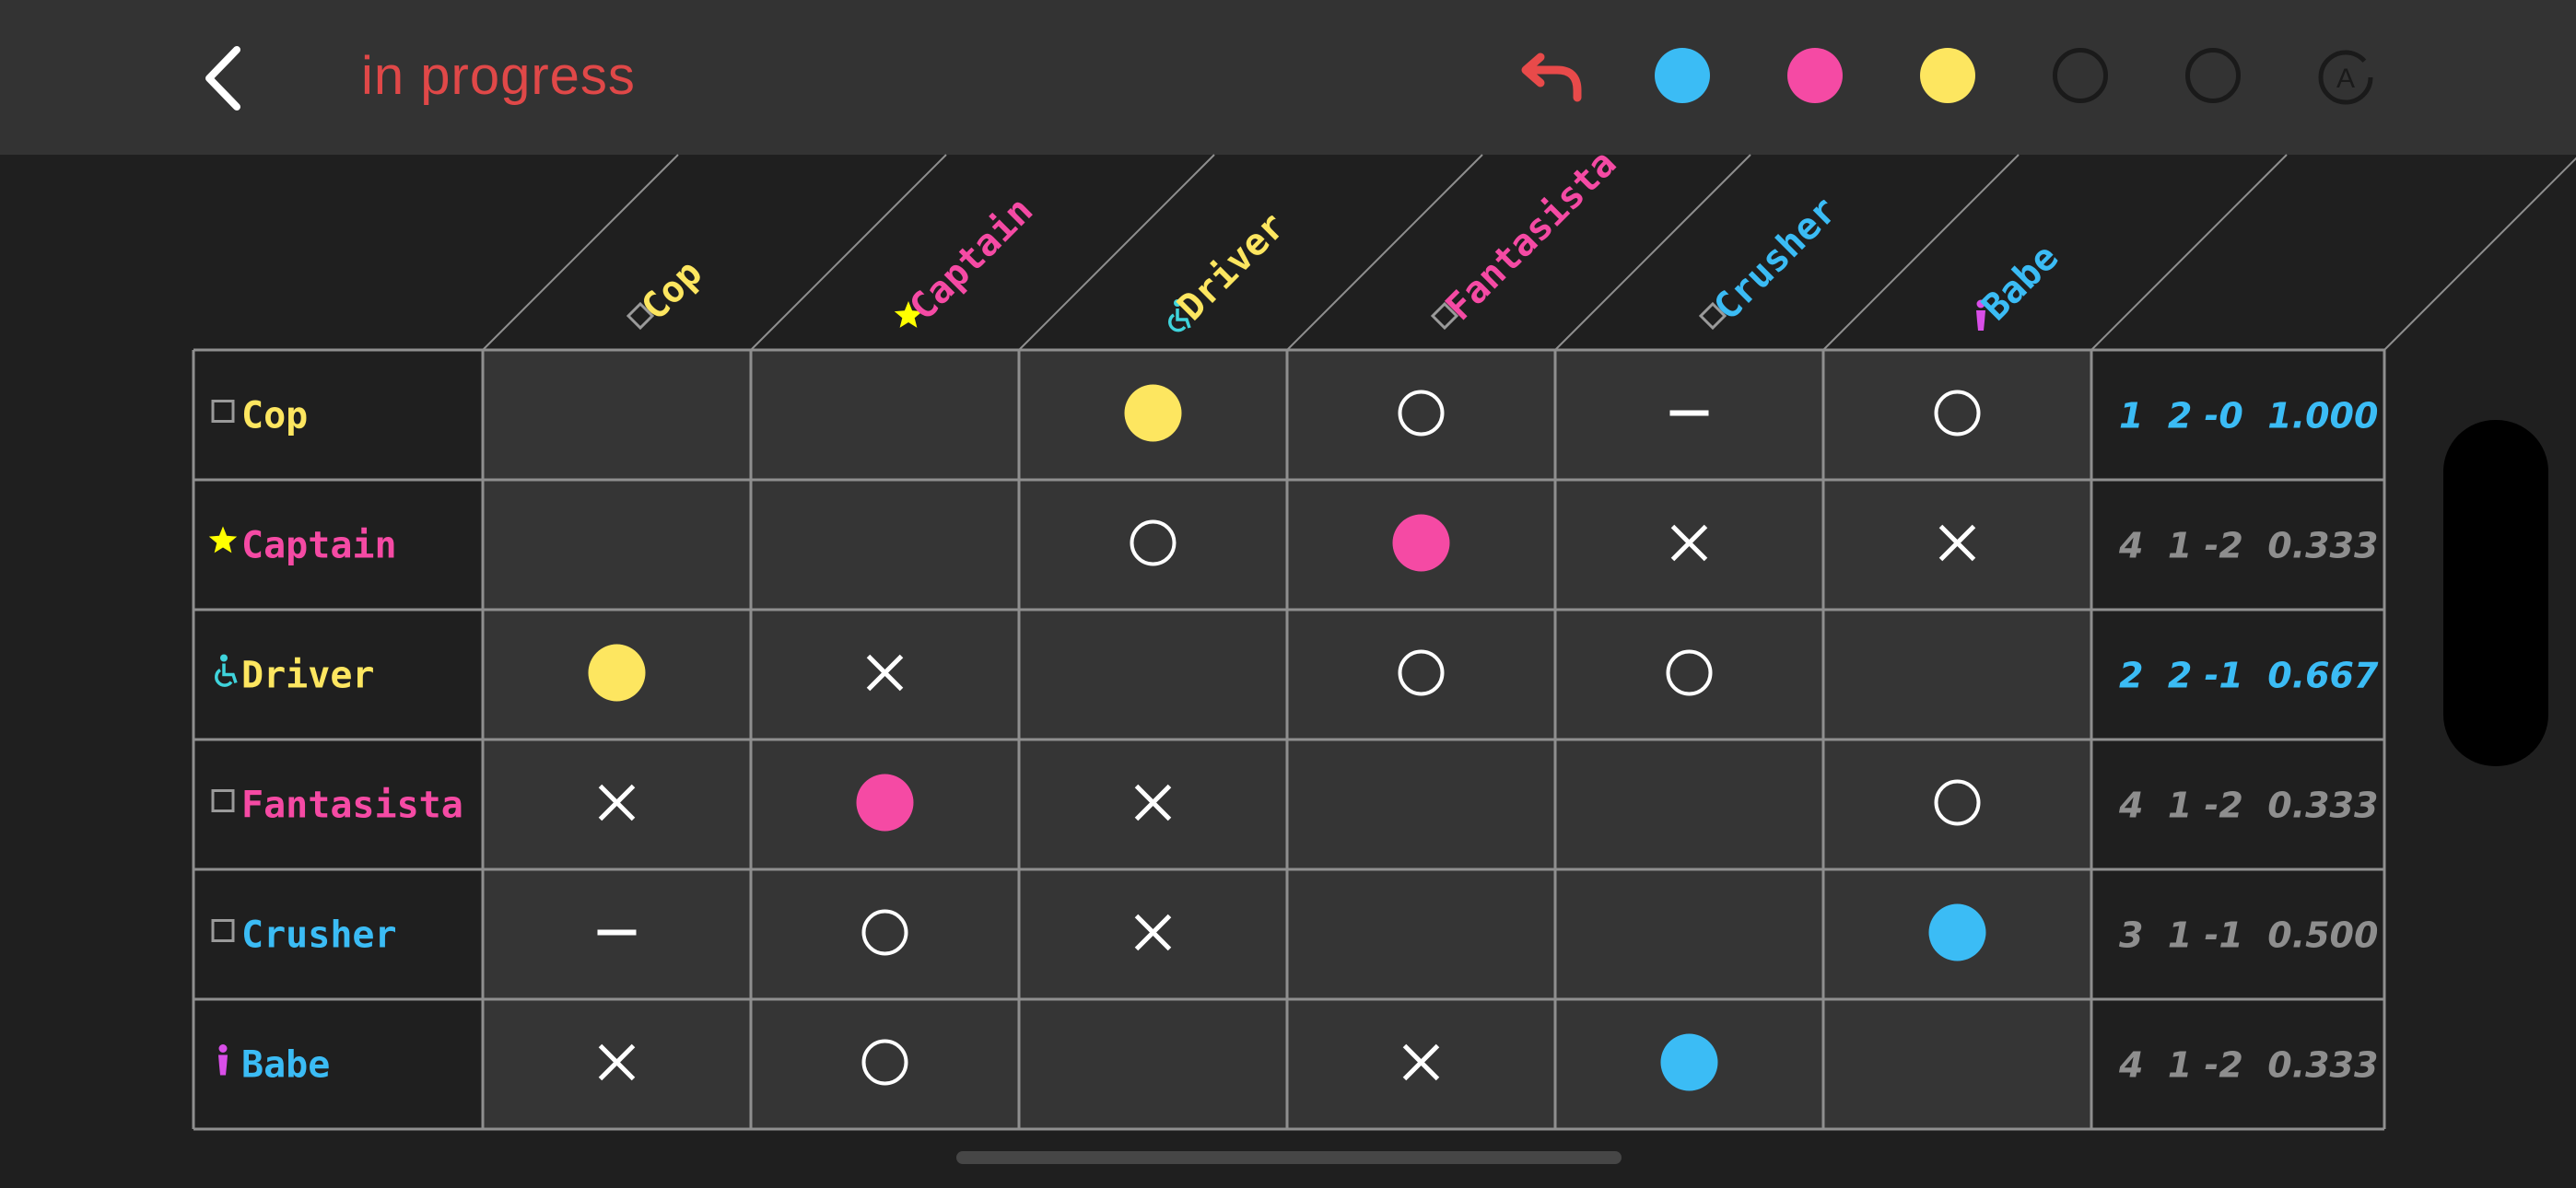  I want to click on color-swatch-blue, so click(1682, 76).